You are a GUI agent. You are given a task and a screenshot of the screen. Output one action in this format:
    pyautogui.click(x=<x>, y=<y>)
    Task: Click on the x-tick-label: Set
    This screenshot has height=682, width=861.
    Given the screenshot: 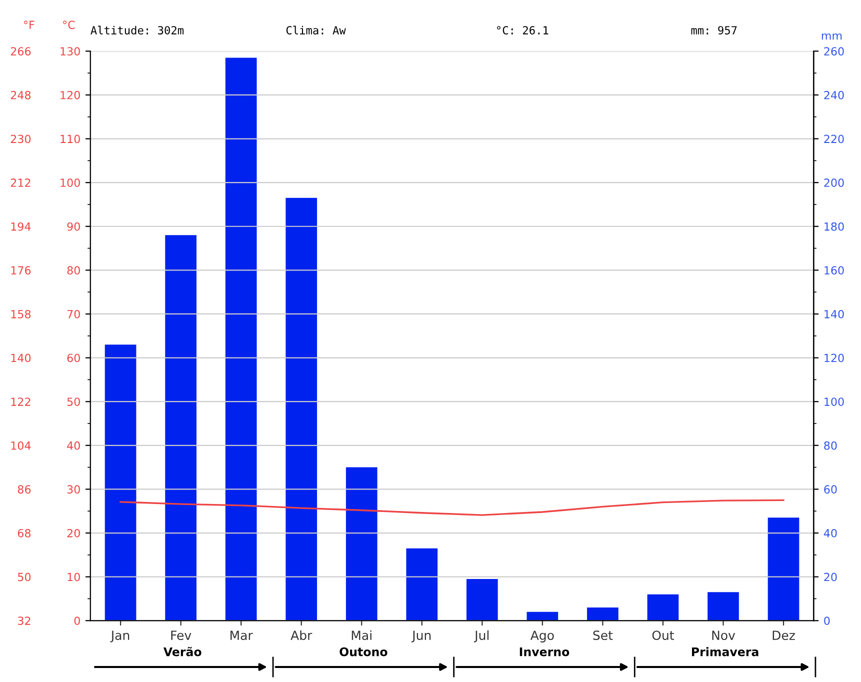 What is the action you would take?
    pyautogui.click(x=603, y=635)
    